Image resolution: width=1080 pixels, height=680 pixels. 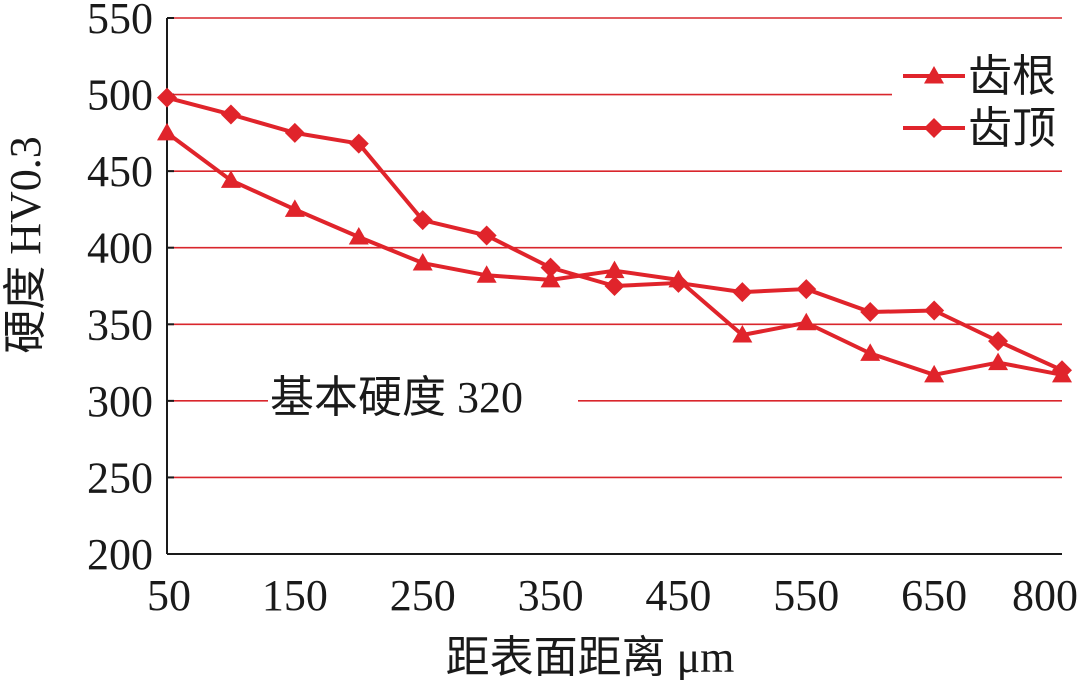 I want to click on x-tick-label: 250, so click(x=423, y=595).